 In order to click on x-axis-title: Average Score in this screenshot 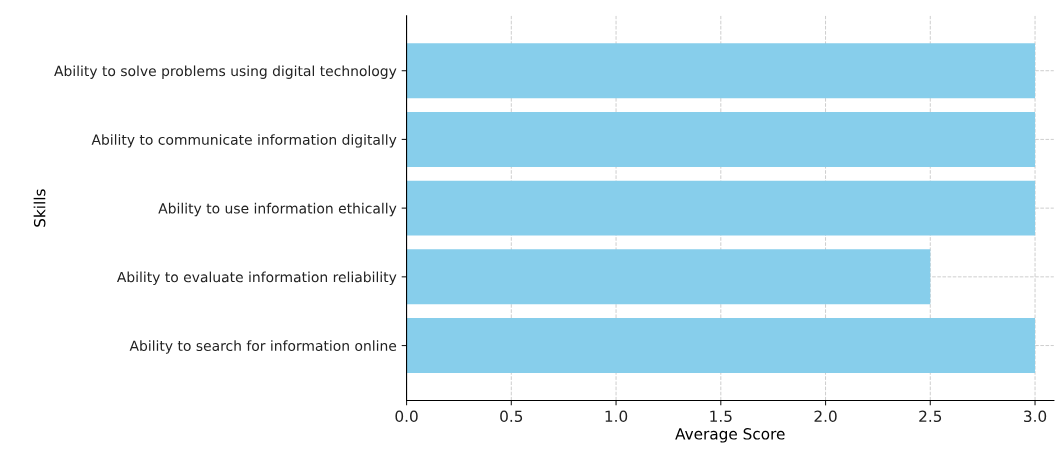, I will do `click(730, 435)`.